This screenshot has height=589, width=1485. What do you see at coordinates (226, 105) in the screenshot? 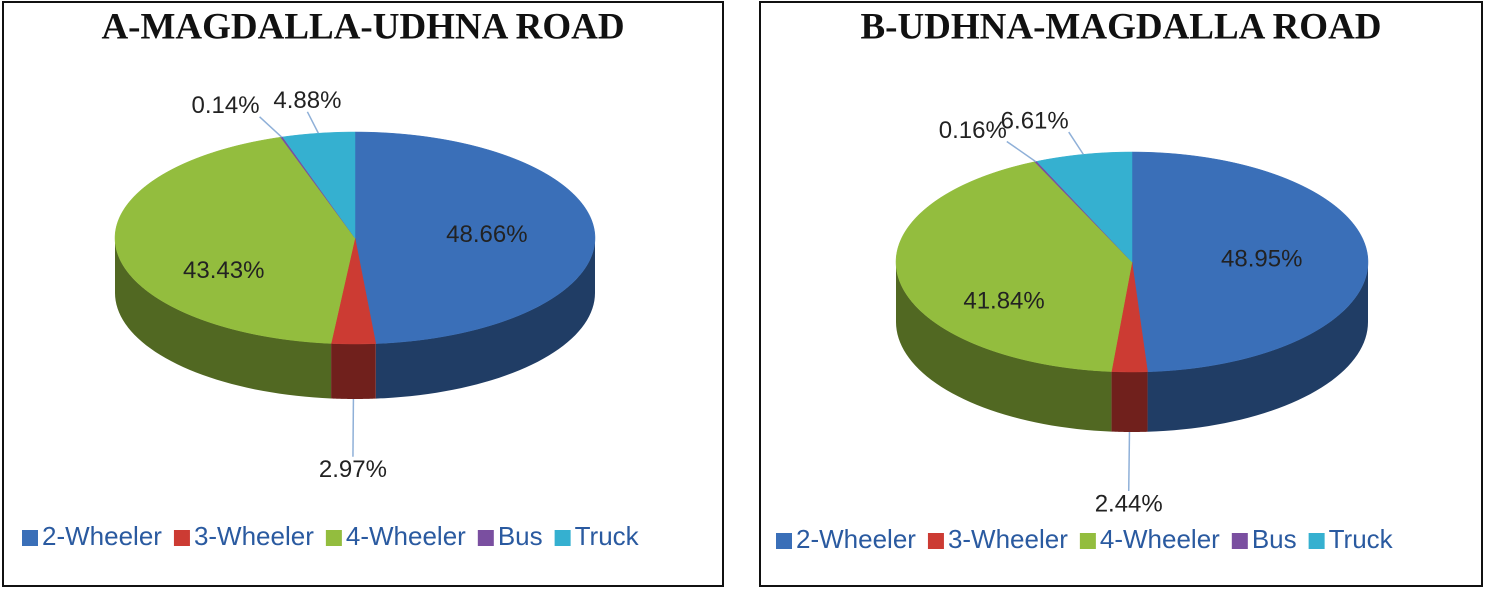
I see `data-label: 0.14%` at bounding box center [226, 105].